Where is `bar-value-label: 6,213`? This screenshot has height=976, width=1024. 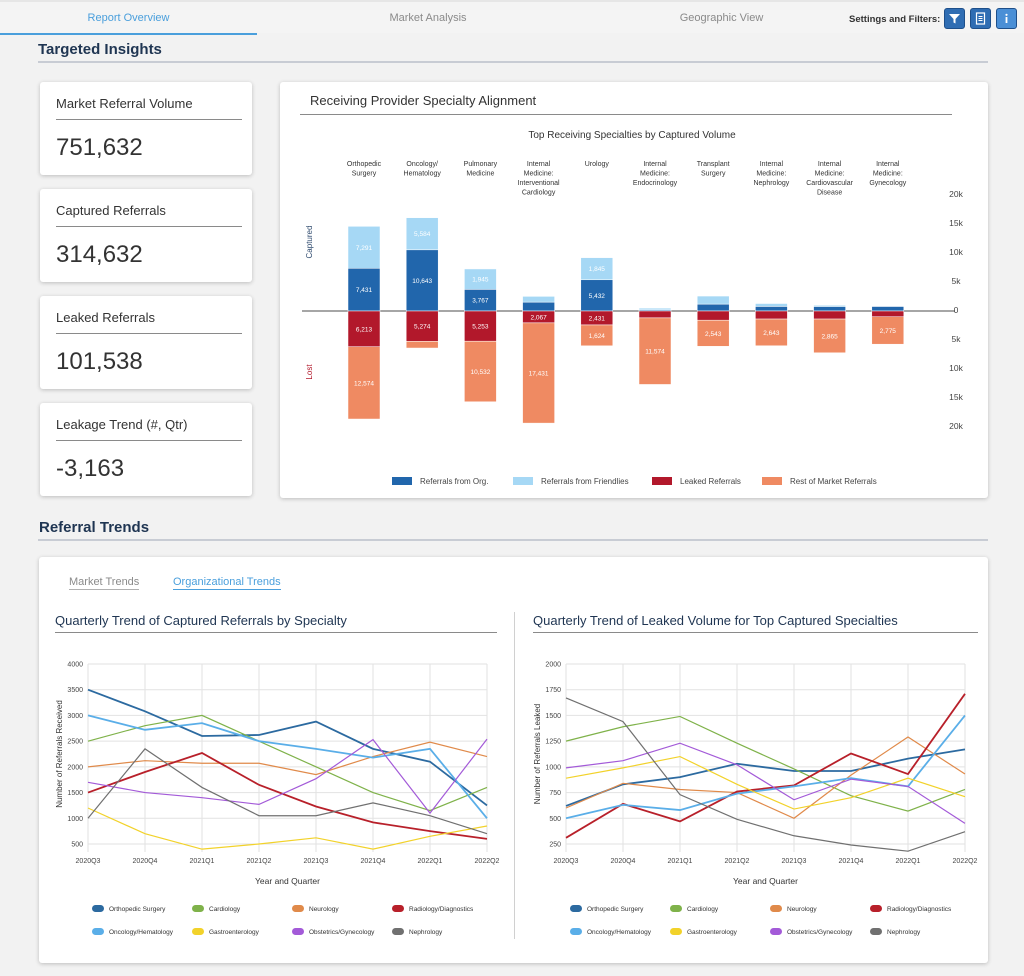
bar-value-label: 6,213 is located at coordinates (364, 329).